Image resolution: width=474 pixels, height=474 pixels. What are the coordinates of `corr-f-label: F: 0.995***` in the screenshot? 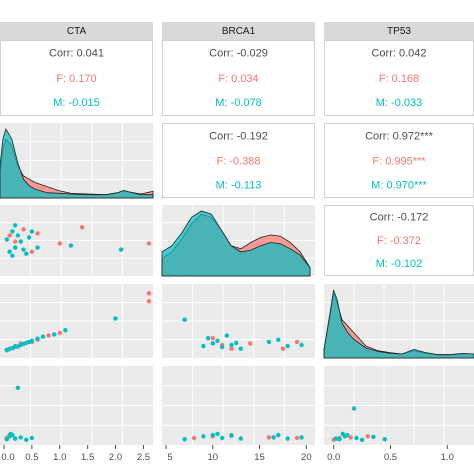 It's located at (399, 161).